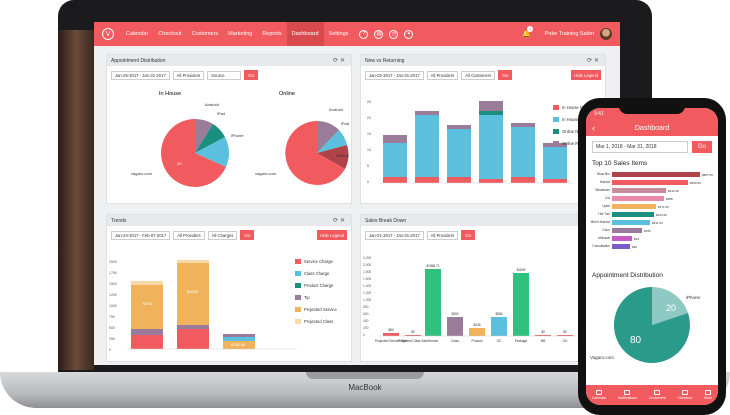 This screenshot has width=730, height=415. Describe the element at coordinates (636, 239) in the screenshot. I see `svg-text: $93` at that location.